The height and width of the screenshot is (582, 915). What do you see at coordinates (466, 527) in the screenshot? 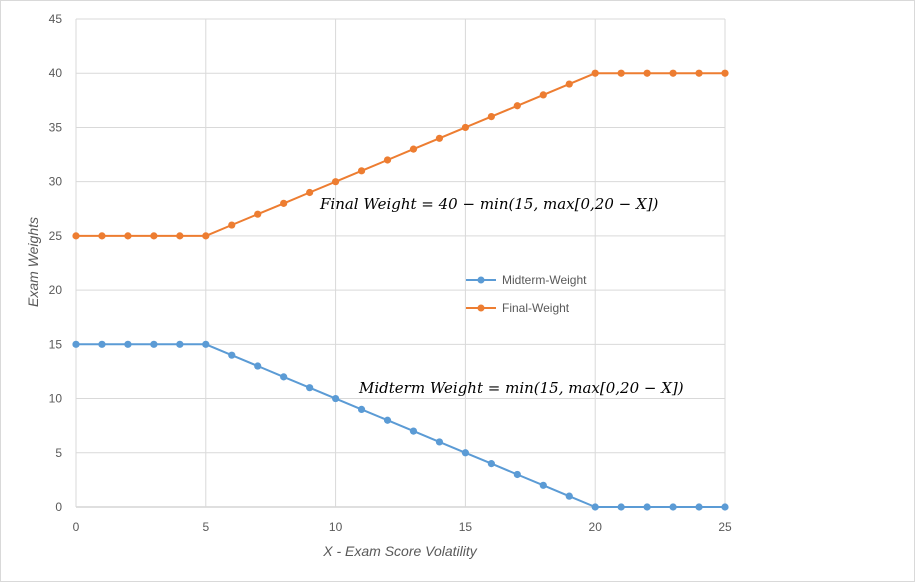
I see `x-tick-label: 15` at bounding box center [466, 527].